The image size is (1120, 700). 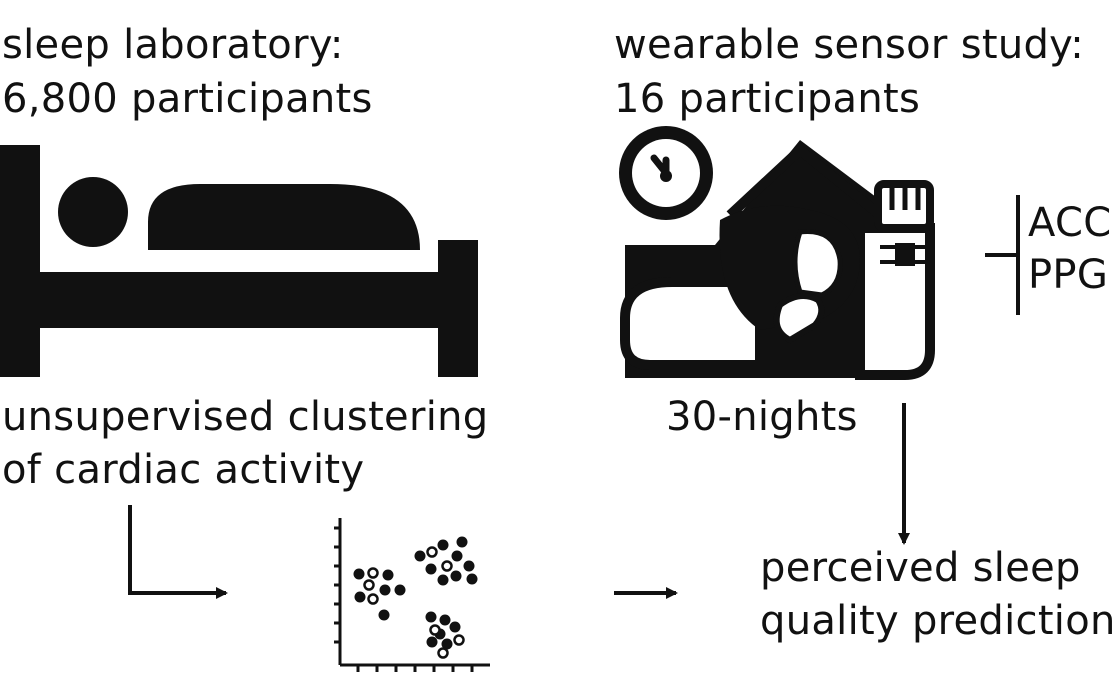 What do you see at coordinates (1068, 275) in the screenshot?
I see `signal-ppg-label: PPG` at bounding box center [1068, 275].